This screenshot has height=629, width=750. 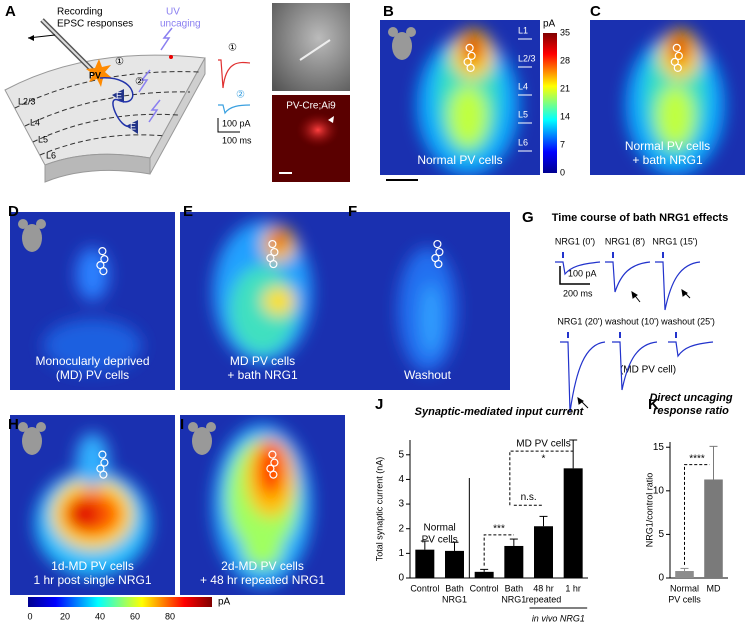 I want to click on panel-letter: A, so click(x=10, y=11).